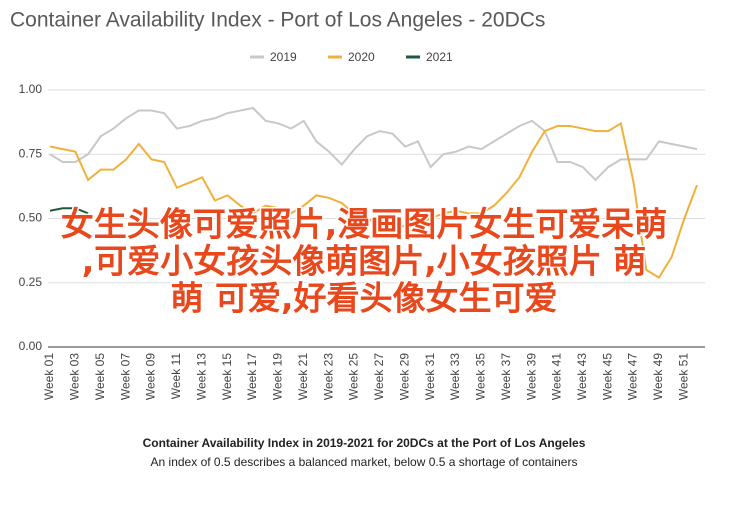  What do you see at coordinates (531, 376) in the screenshot?
I see `x-tick-label: Week 39` at bounding box center [531, 376].